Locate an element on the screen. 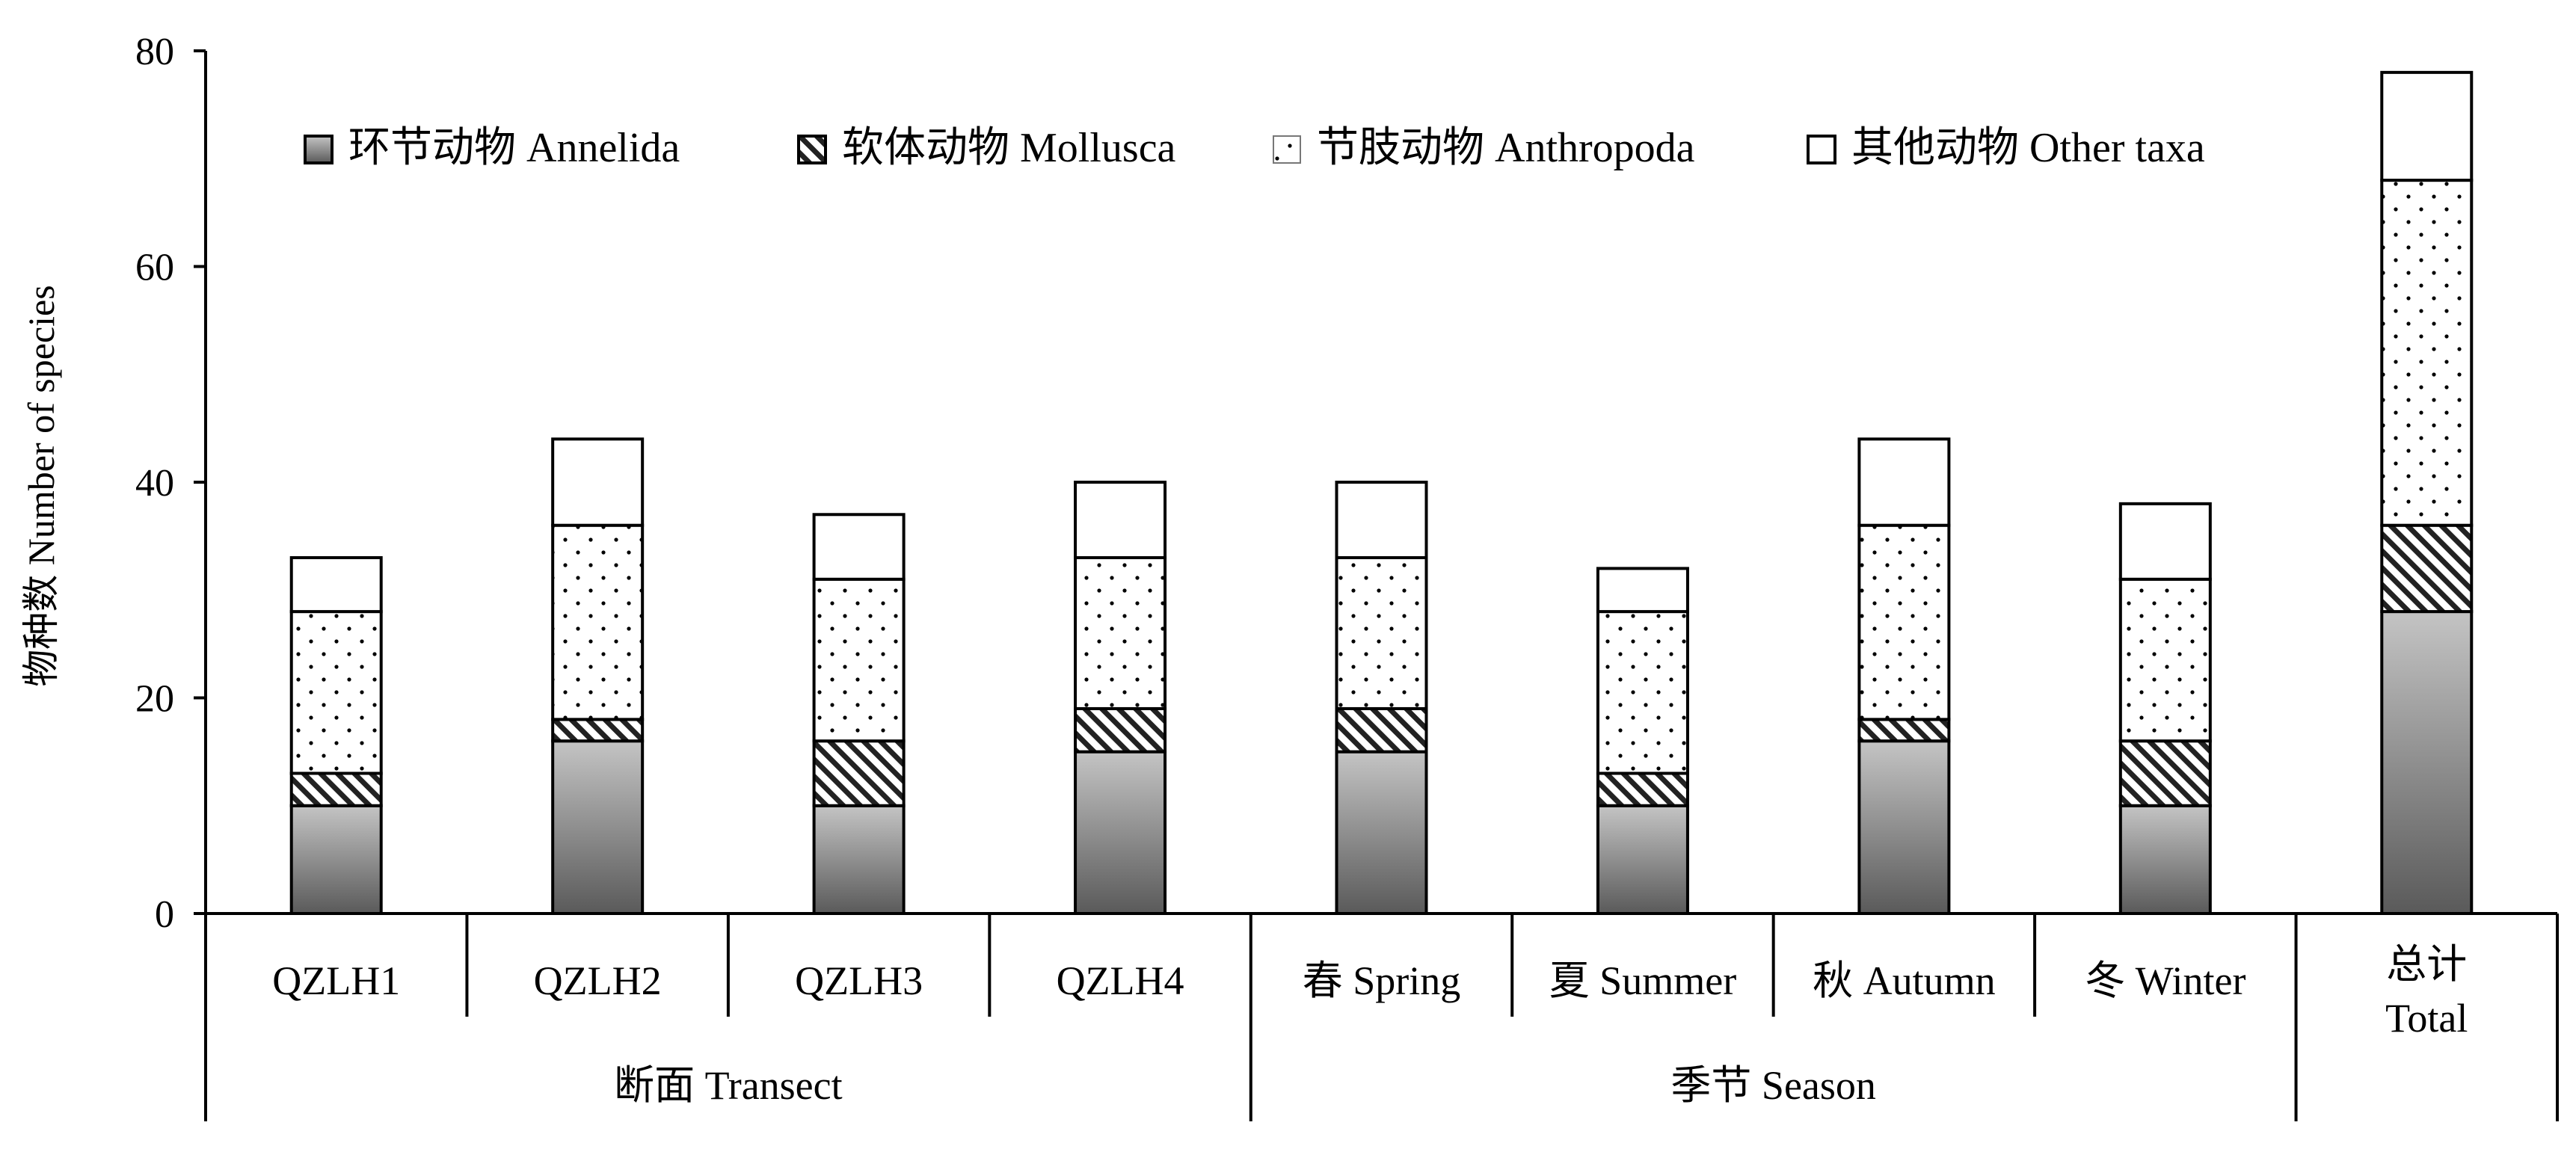 Image resolution: width=2576 pixels, height=1149 pixels. x-tick-label: Total is located at coordinates (2426, 1018).